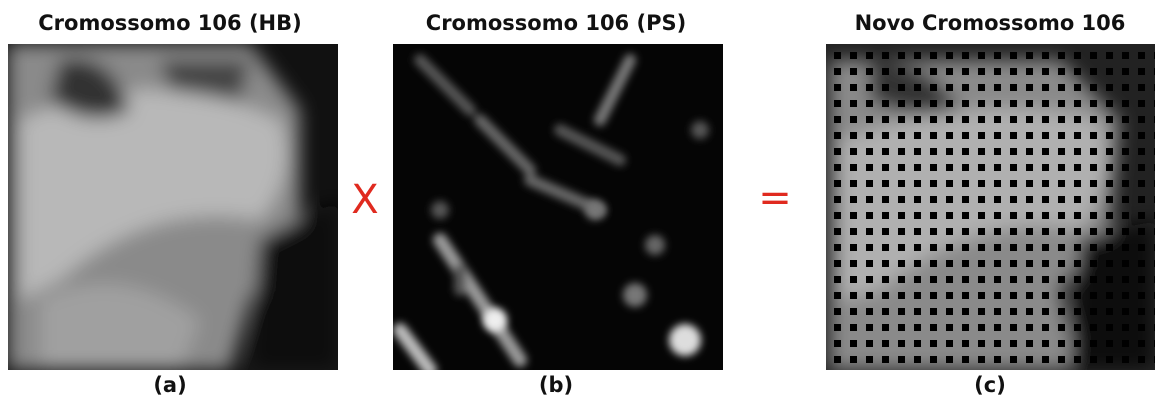 The width and height of the screenshot is (1155, 401). Describe the element at coordinates (169, 385) in the screenshot. I see `panel-caption: (a)` at that location.